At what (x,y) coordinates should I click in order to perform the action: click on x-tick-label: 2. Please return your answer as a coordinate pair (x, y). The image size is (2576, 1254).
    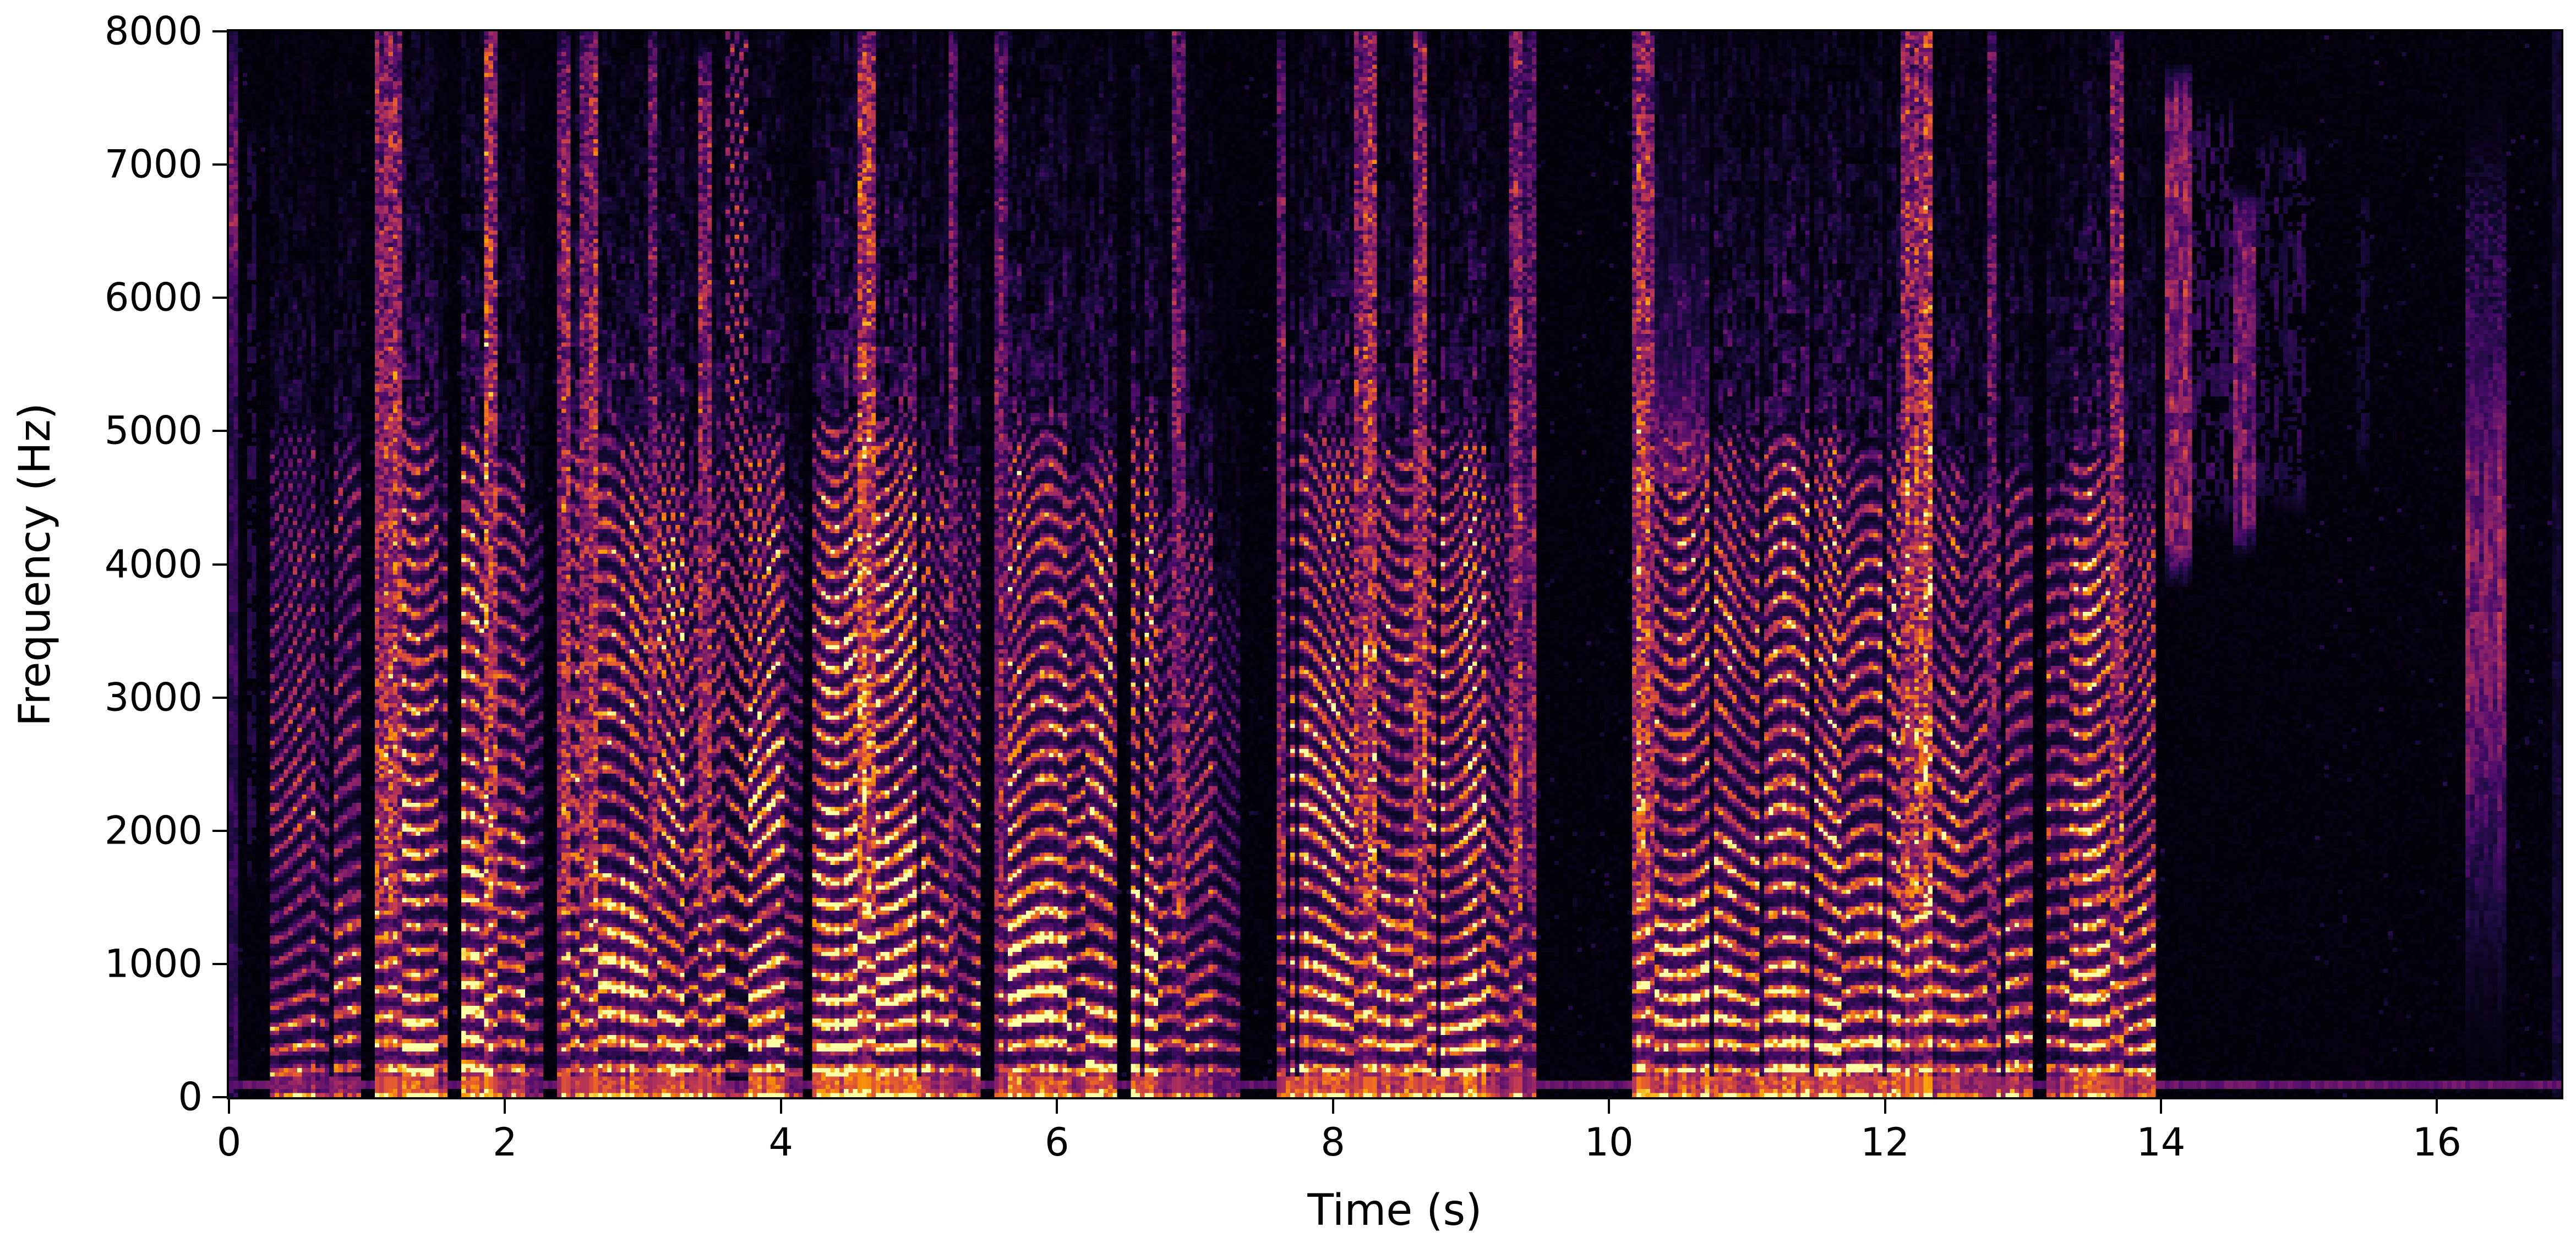
    Looking at the image, I should click on (505, 1142).